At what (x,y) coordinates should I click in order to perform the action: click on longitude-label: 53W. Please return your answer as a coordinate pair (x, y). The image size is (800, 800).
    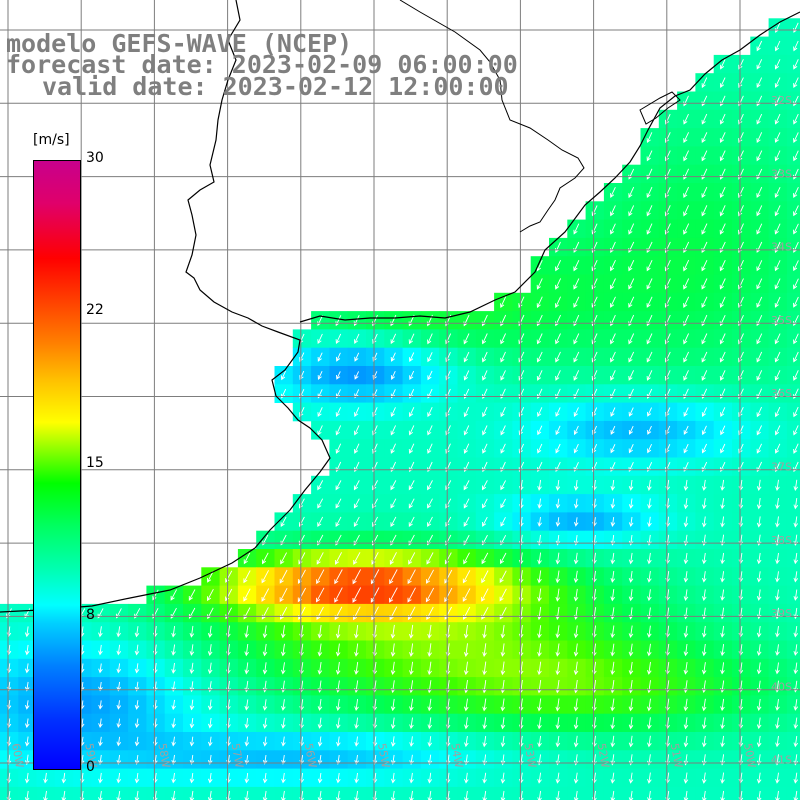
    Looking at the image, I should click on (529, 755).